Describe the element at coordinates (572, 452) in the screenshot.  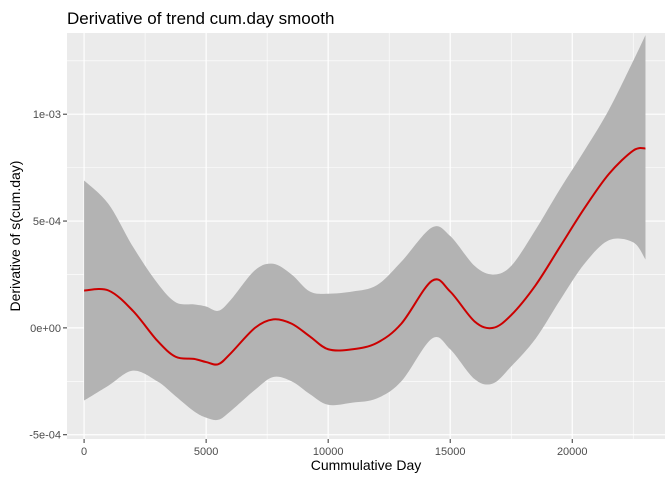
I see `x-tick-label: 20000` at that location.